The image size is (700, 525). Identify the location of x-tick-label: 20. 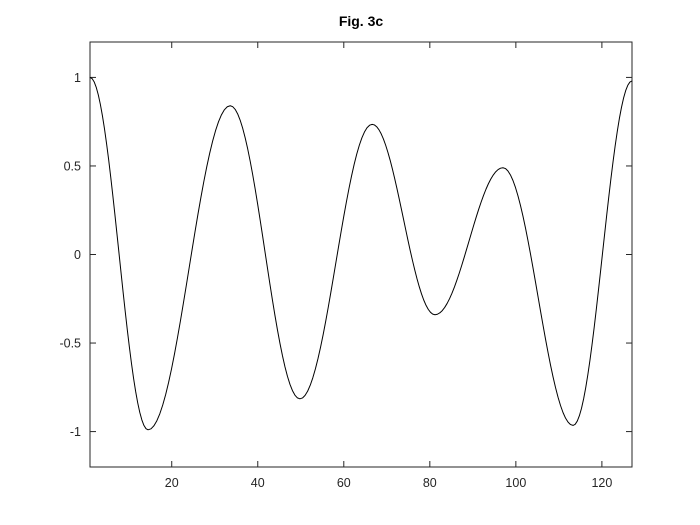
(172, 483).